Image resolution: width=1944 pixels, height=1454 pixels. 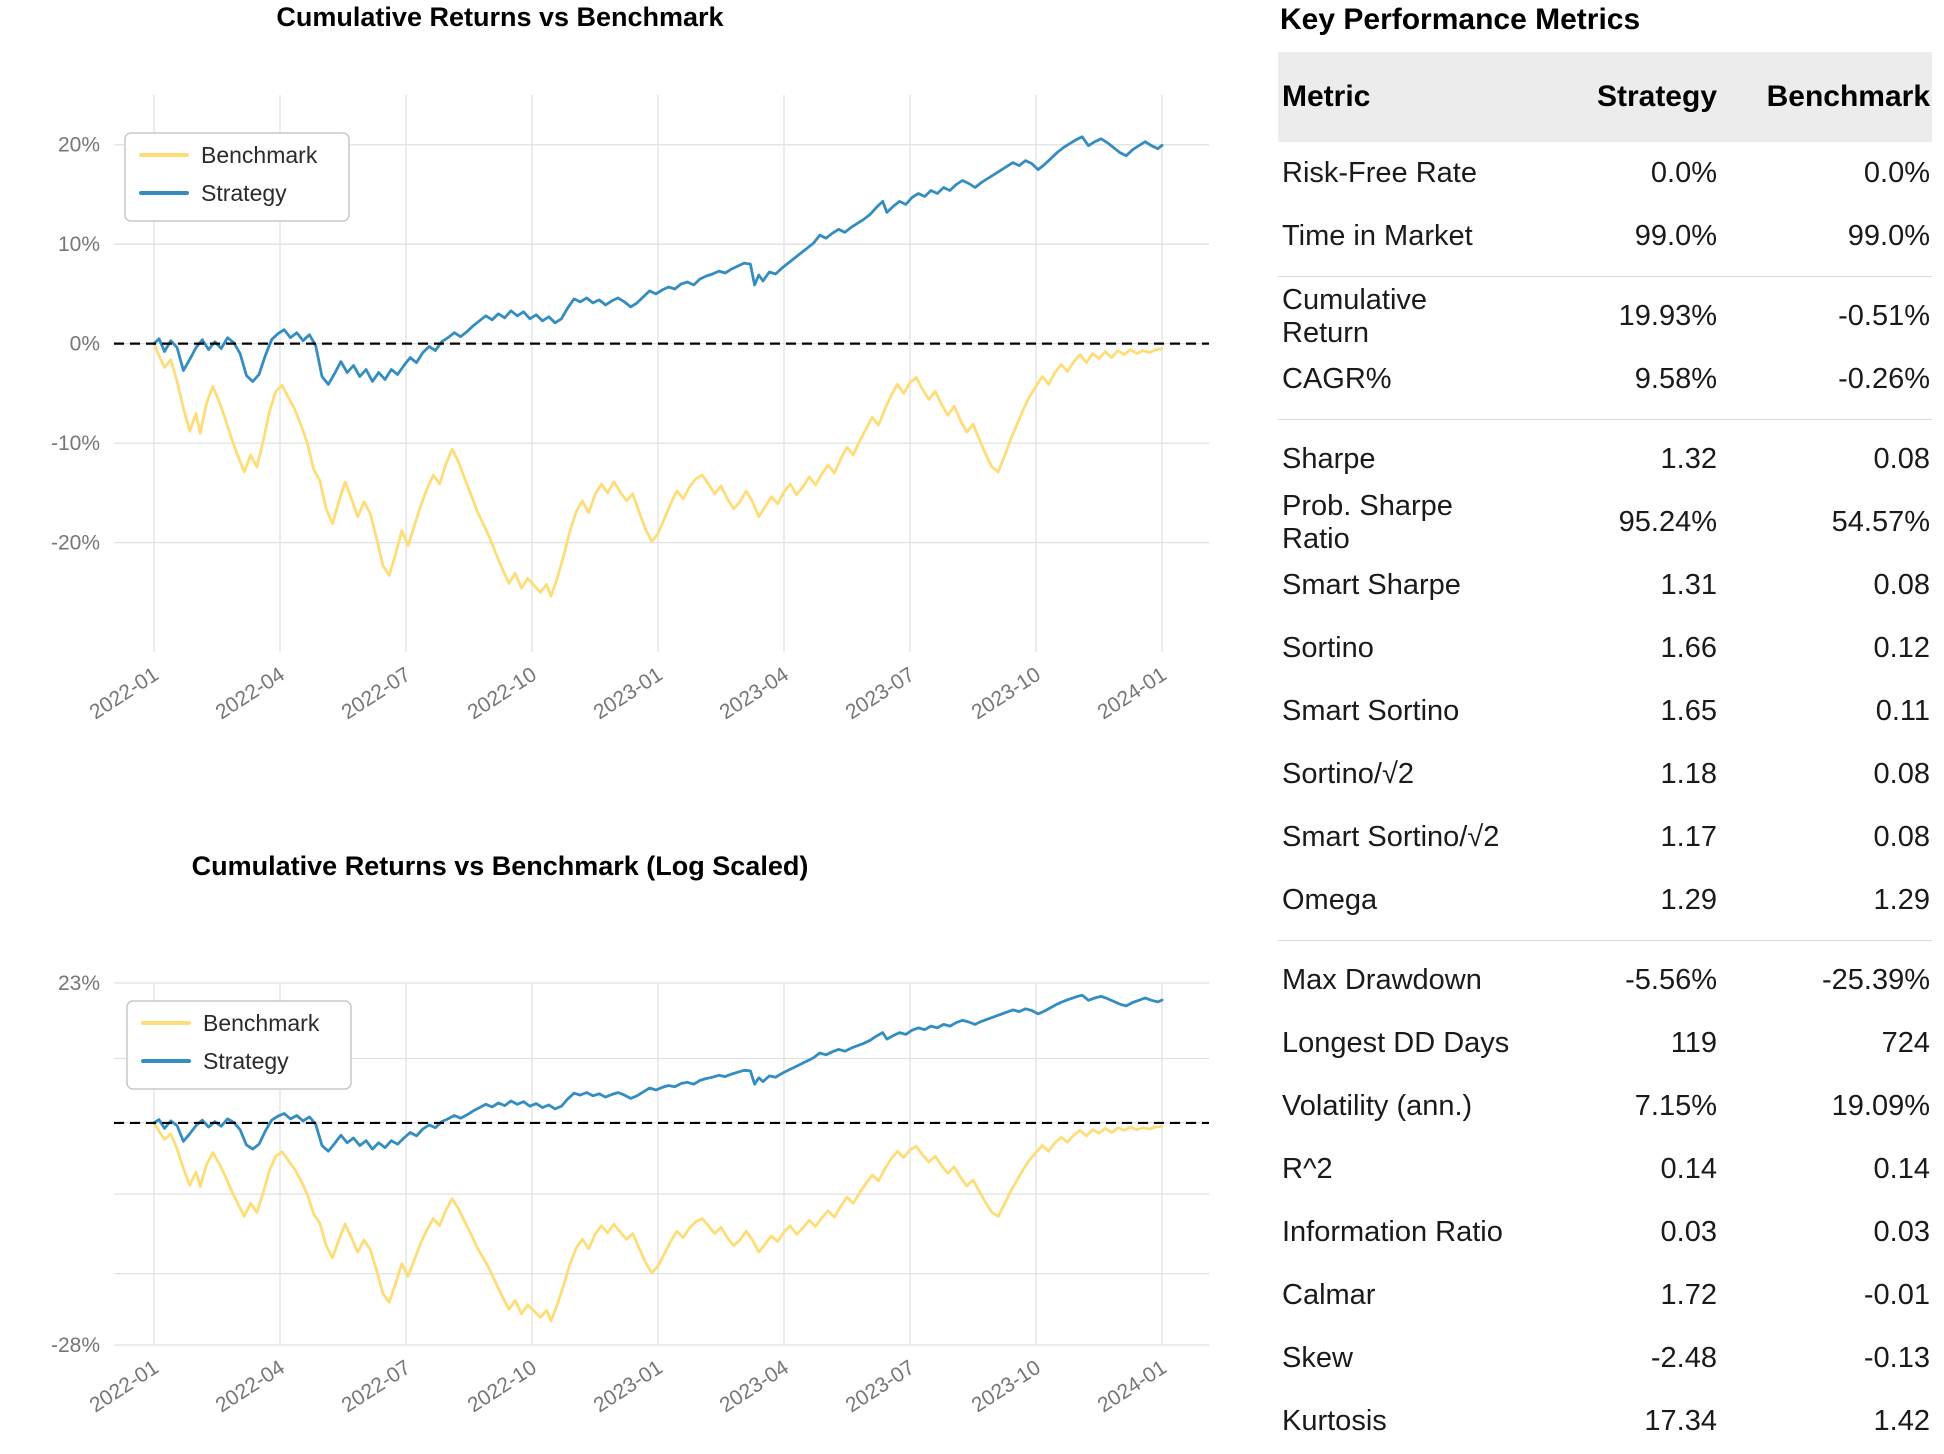 I want to click on metric-name: Smart Sortino, so click(x=1371, y=711).